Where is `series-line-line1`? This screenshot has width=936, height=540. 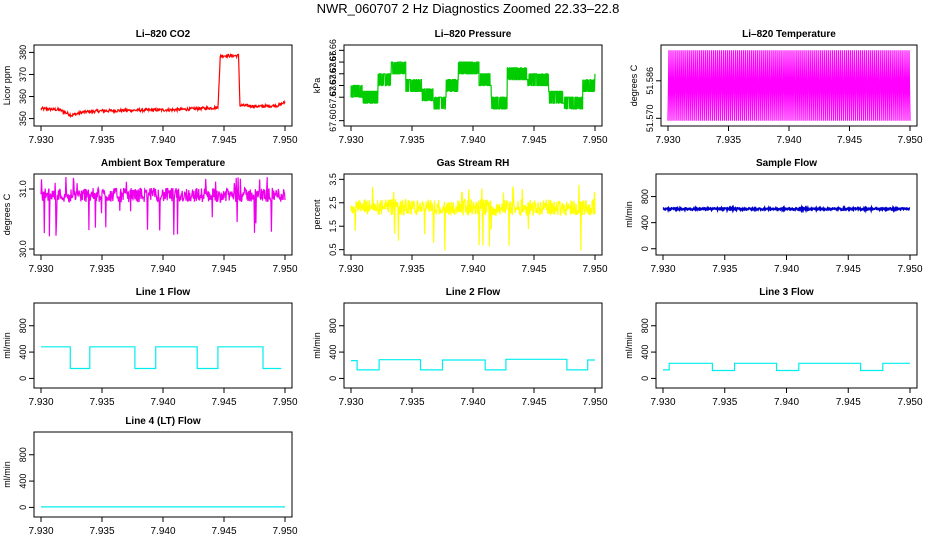
series-line-line1 is located at coordinates (161, 358).